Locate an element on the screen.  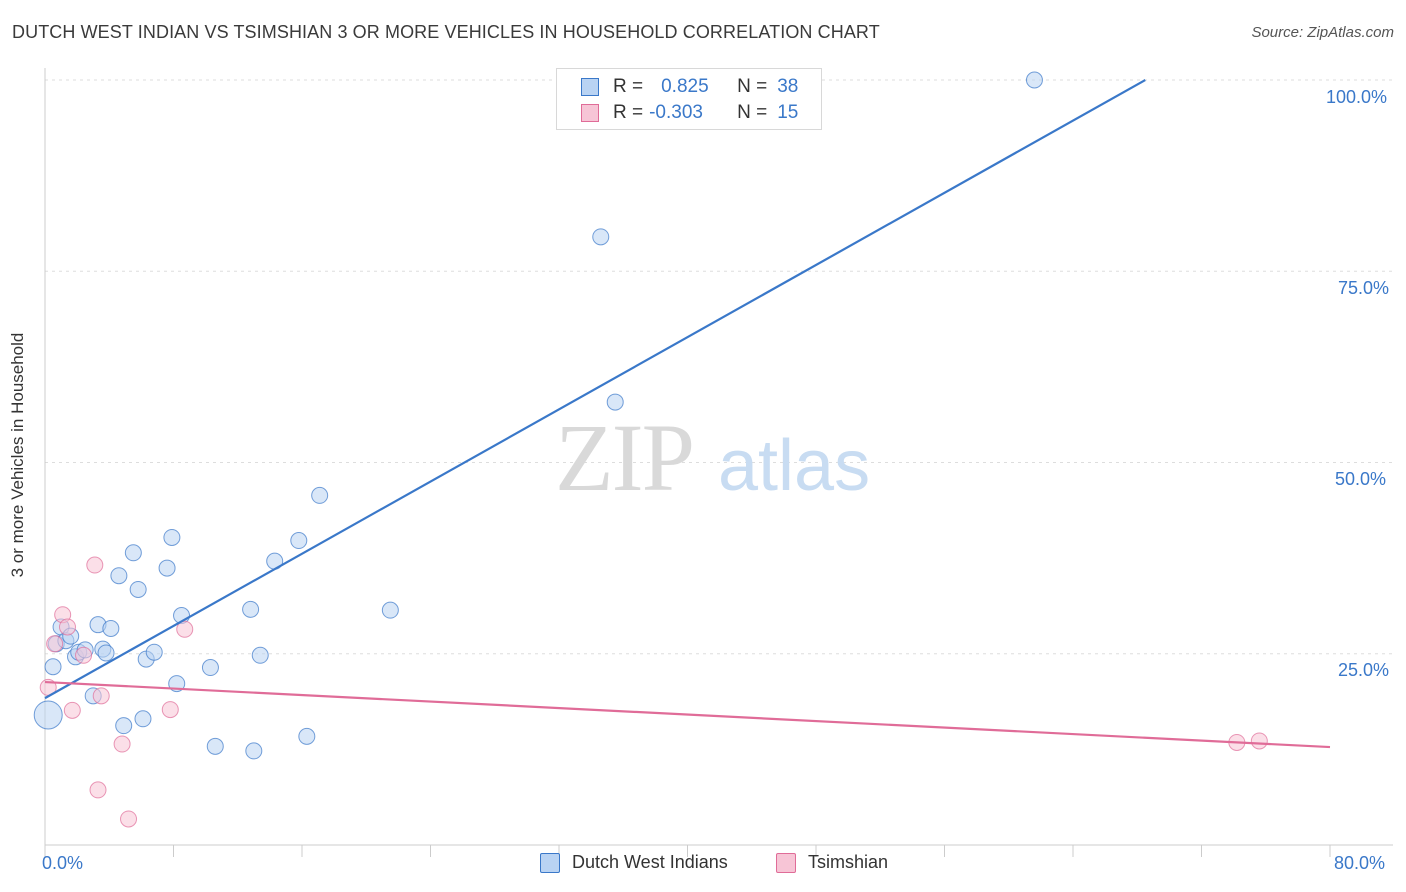
y-tick-50: 50.0% is located at coordinates (1361, 479).